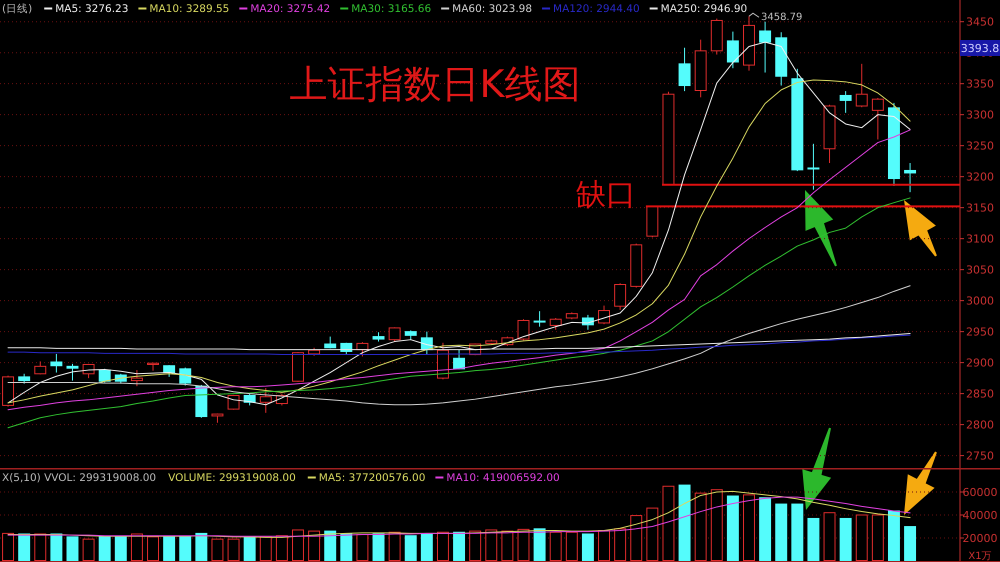  What do you see at coordinates (781, 18) in the screenshot?
I see `annotation: 3458.79` at bounding box center [781, 18].